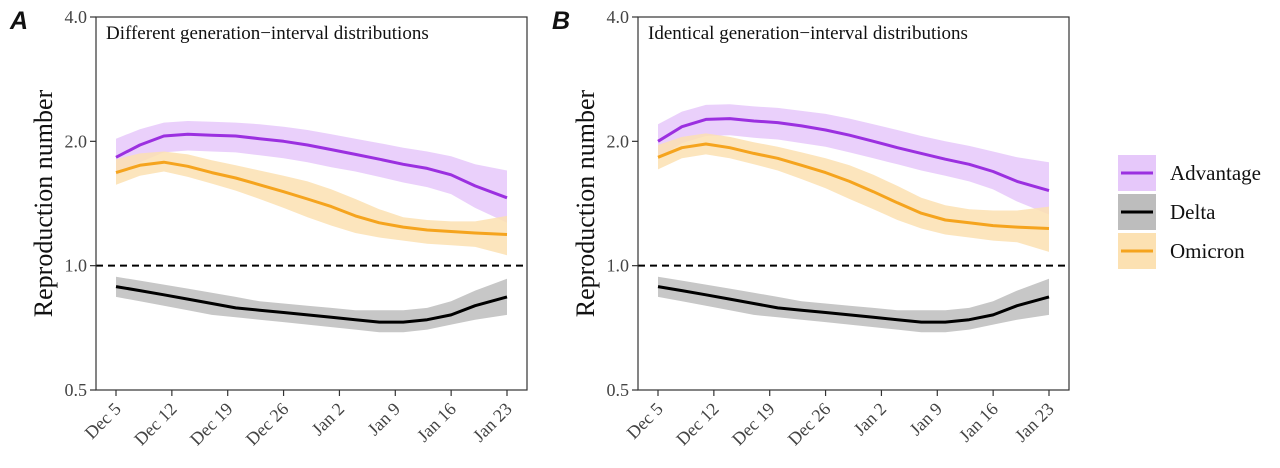 The height and width of the screenshot is (468, 1280). What do you see at coordinates (1207, 251) in the screenshot?
I see `legend-label: Omicron` at bounding box center [1207, 251].